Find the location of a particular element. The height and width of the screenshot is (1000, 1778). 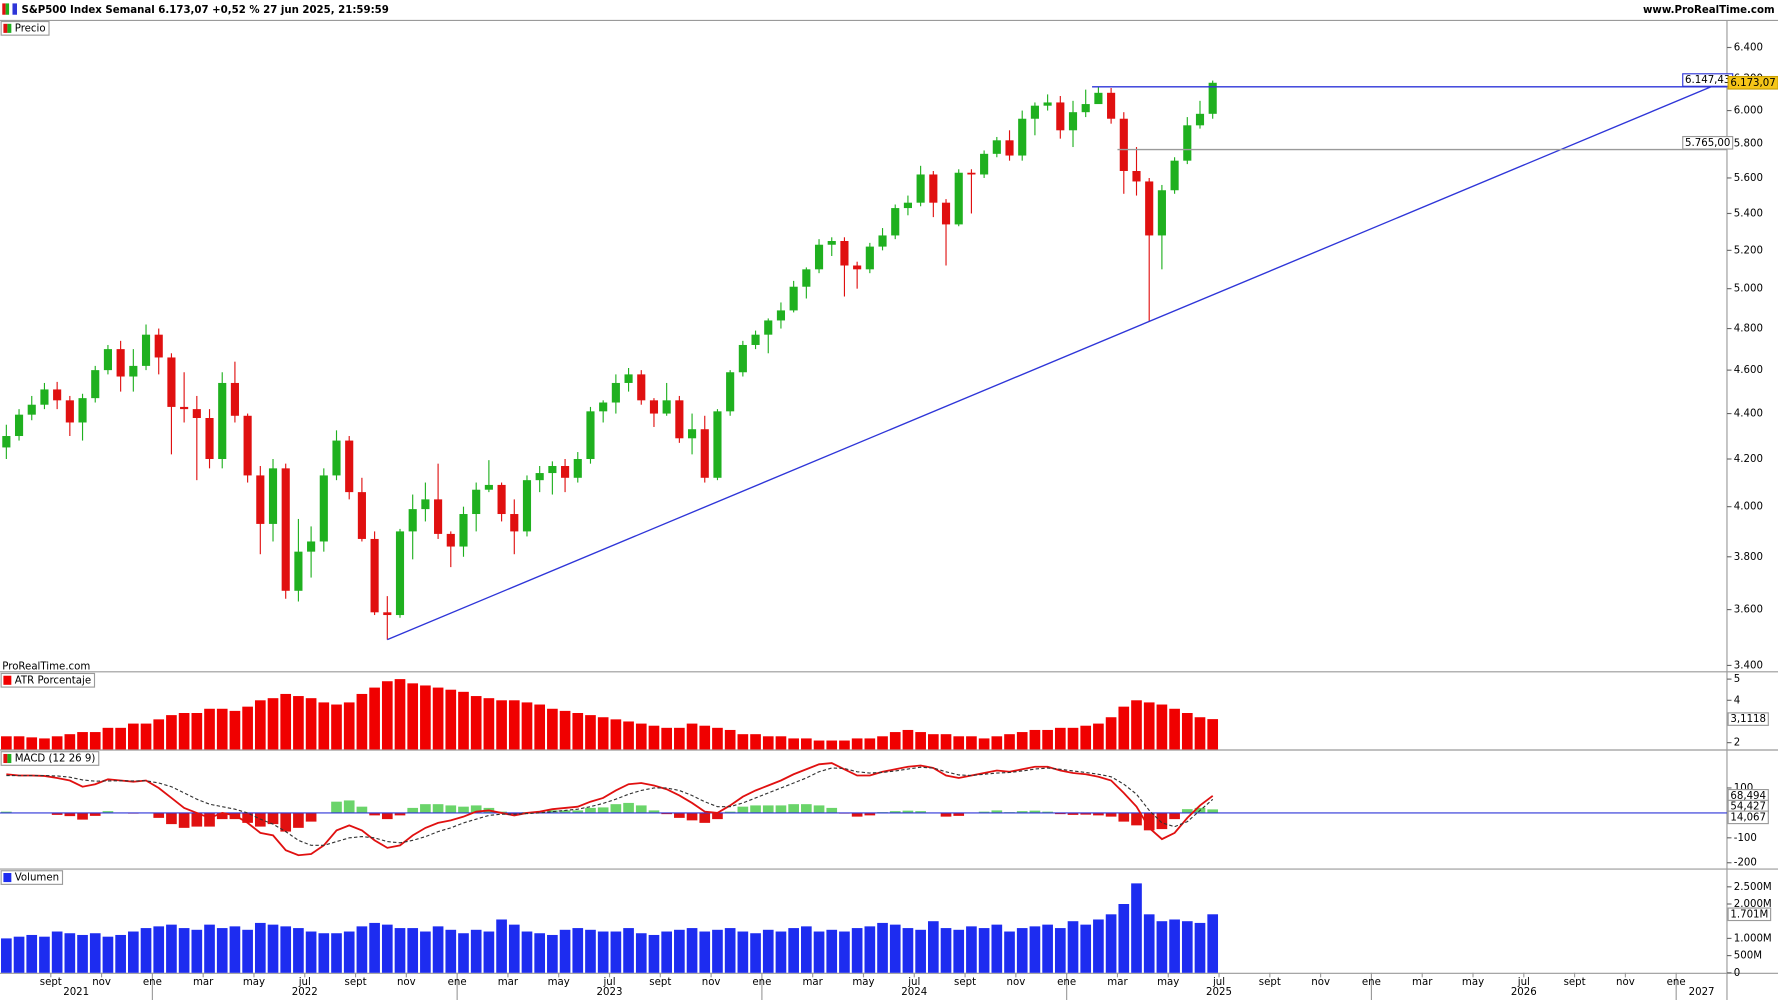

y-tick-label: 4.600 is located at coordinates (1748, 370).